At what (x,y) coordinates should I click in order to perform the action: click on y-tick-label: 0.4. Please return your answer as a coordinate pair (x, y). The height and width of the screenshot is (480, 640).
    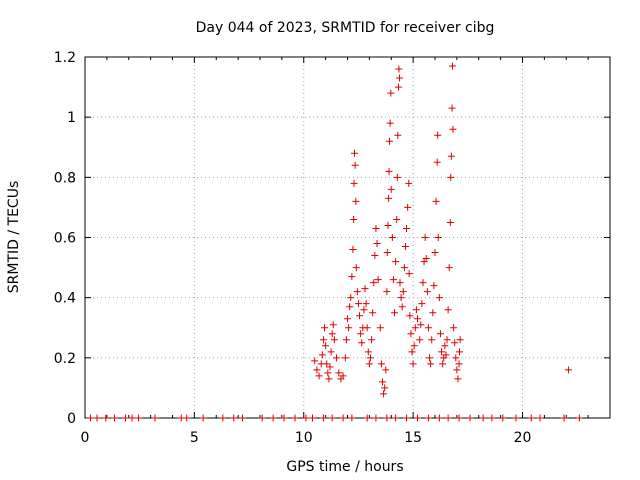
    Looking at the image, I should click on (65, 299).